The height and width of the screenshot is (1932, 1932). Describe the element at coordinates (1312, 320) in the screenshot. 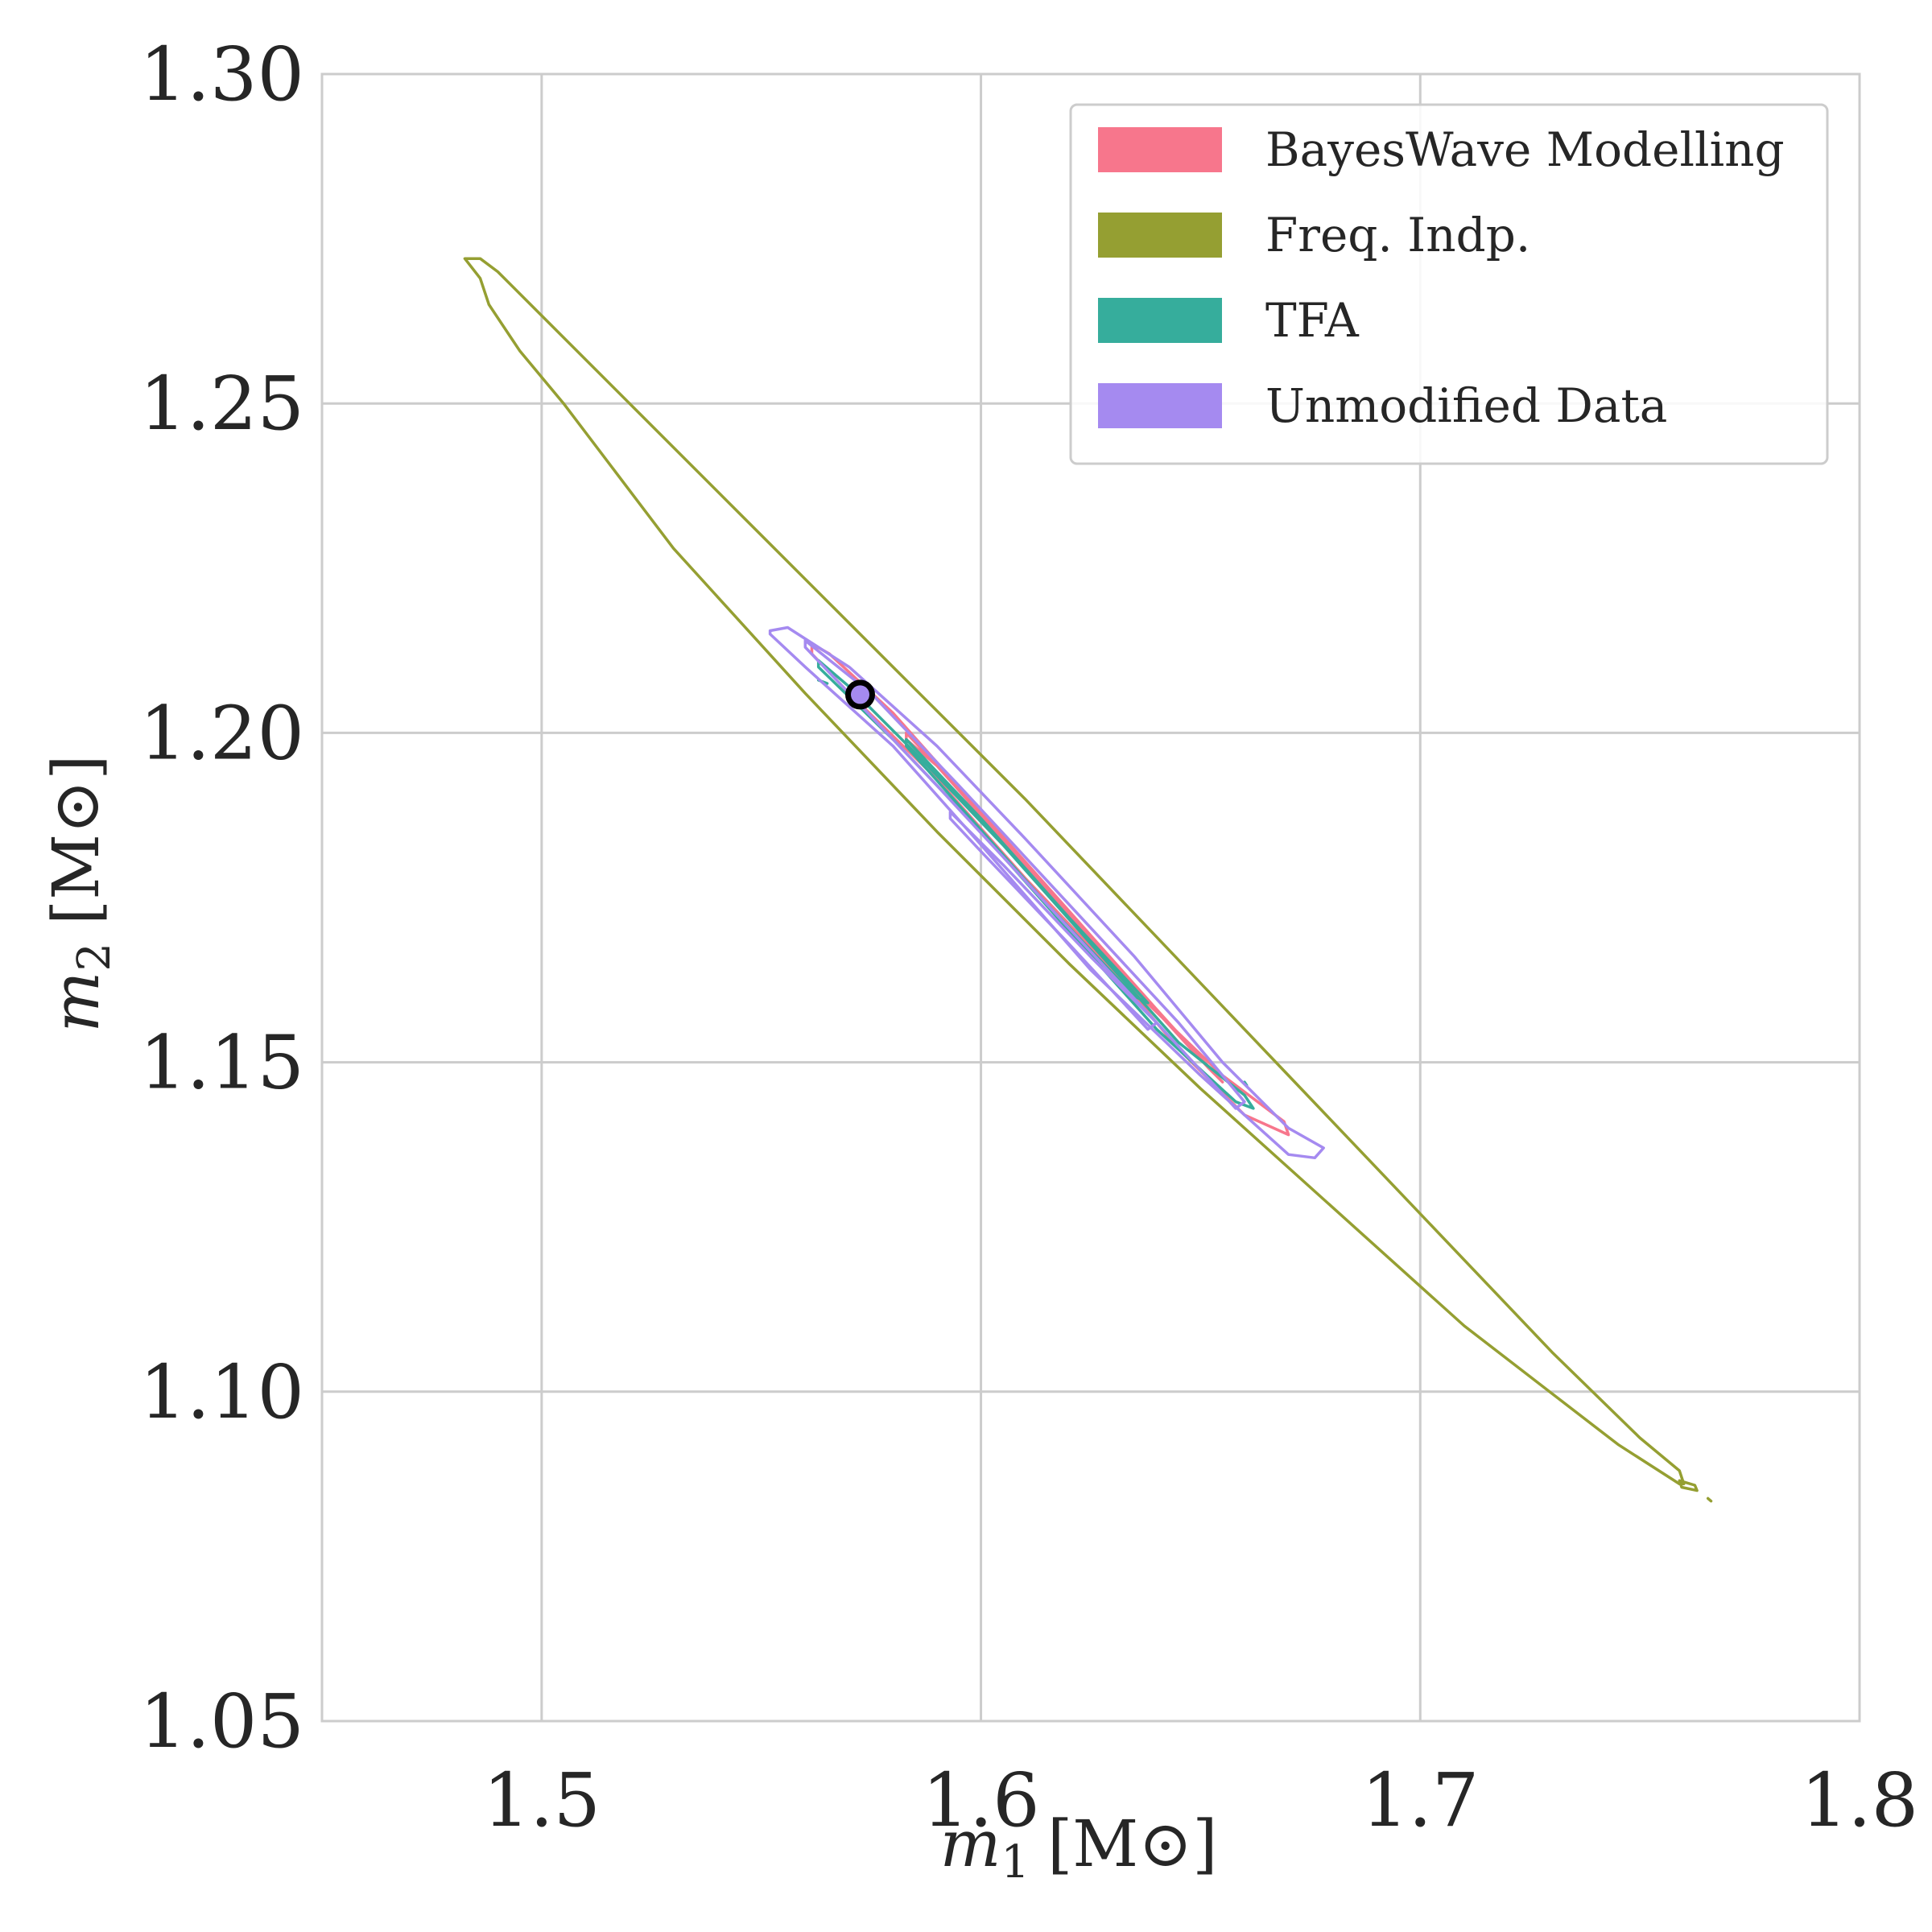

I see `legend-label: TFA` at that location.